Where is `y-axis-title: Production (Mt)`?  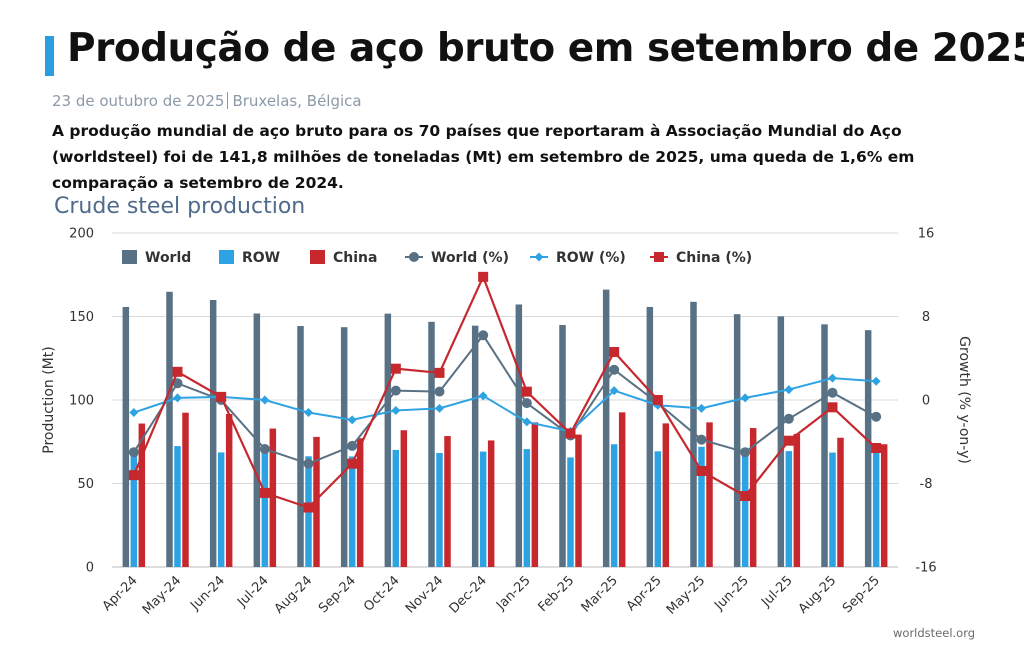 y-axis-title: Production (Mt) is located at coordinates (49, 399).